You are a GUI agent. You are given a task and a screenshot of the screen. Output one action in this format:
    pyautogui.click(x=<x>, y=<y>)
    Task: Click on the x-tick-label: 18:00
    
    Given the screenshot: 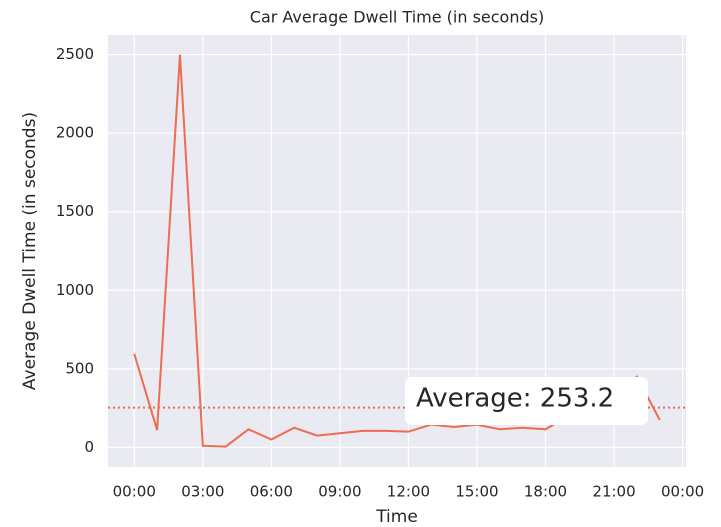 What is the action you would take?
    pyautogui.click(x=545, y=492)
    